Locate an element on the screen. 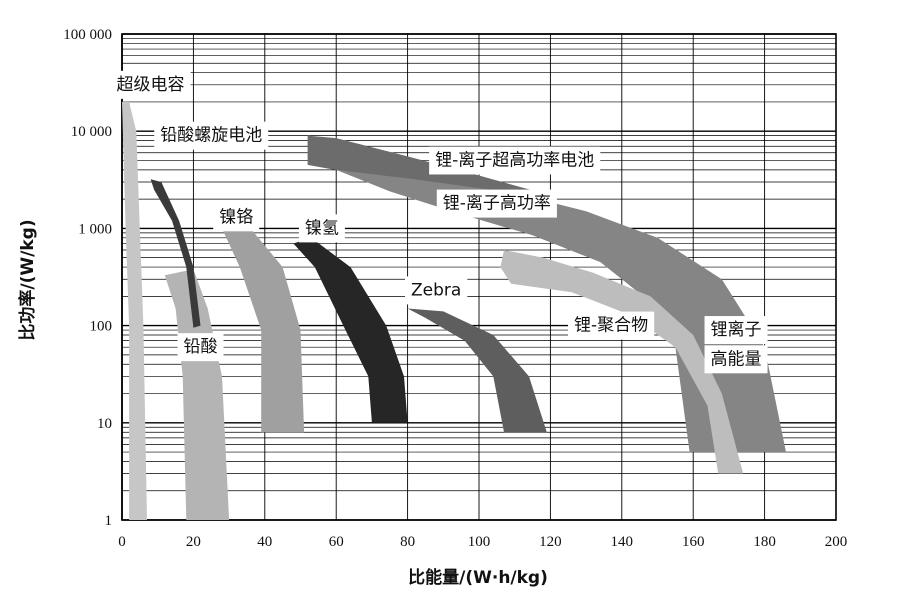 This screenshot has height=600, width=900. region-label-0-group: 超级电容 is located at coordinates (150, 84).